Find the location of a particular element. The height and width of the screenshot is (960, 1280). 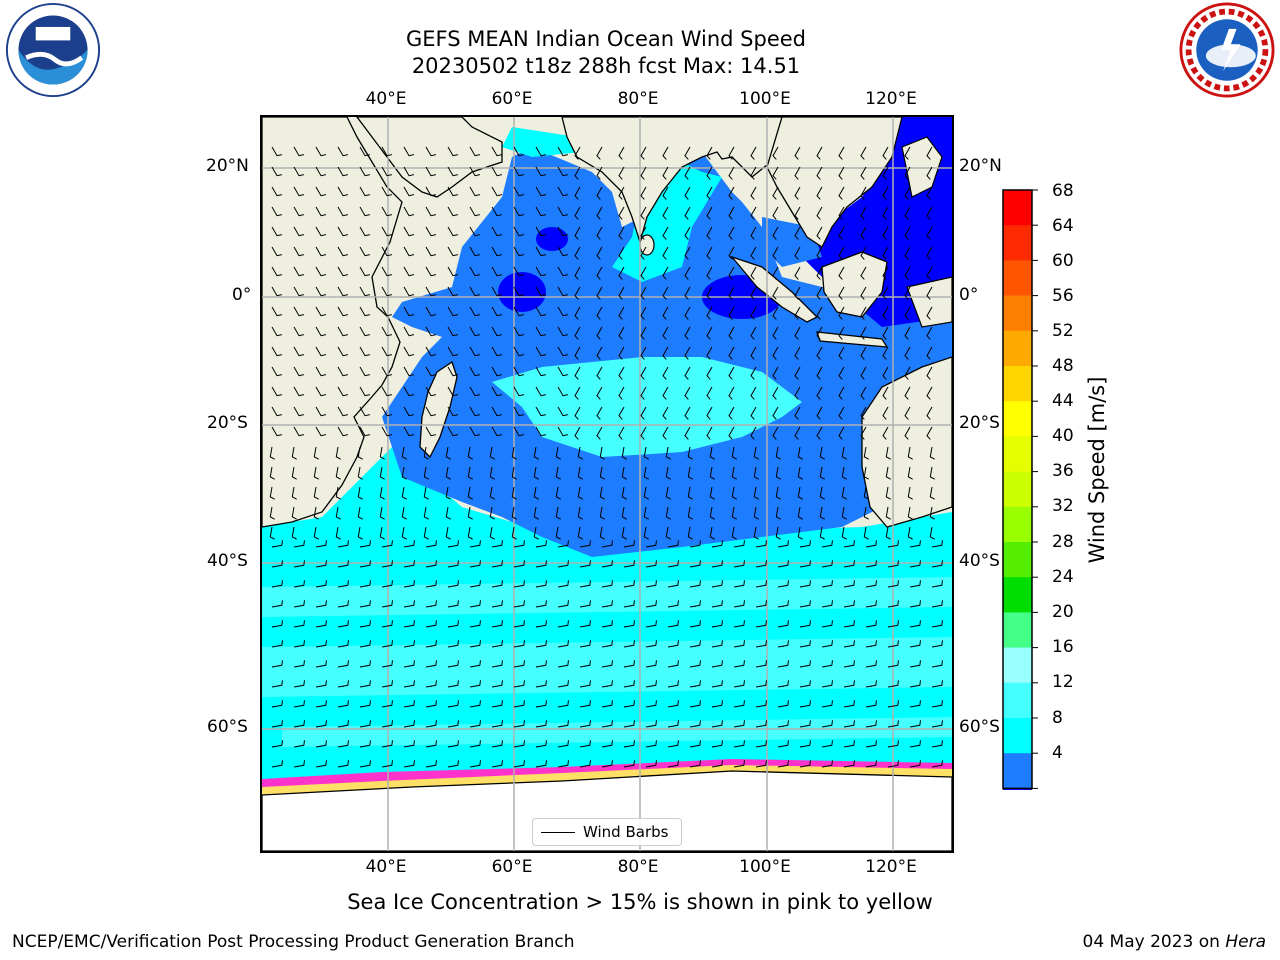

colorbar-tick-label: 60 is located at coordinates (1063, 261).